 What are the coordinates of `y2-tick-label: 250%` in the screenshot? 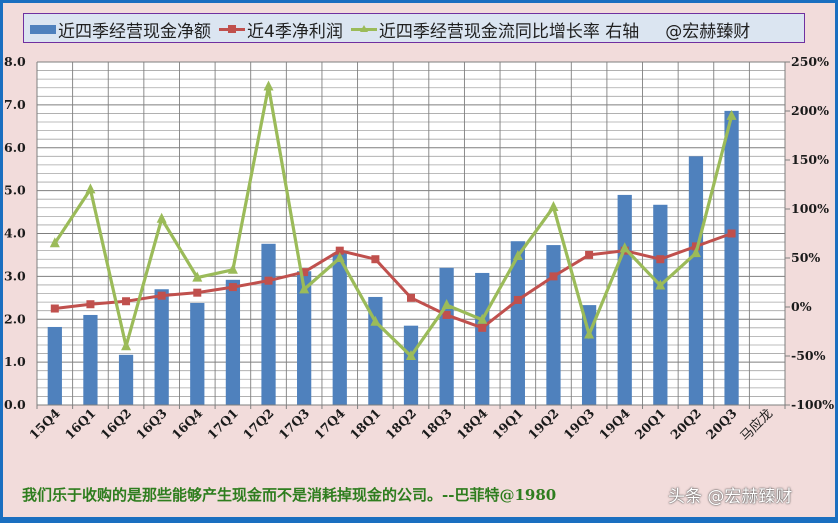 It's located at (810, 61).